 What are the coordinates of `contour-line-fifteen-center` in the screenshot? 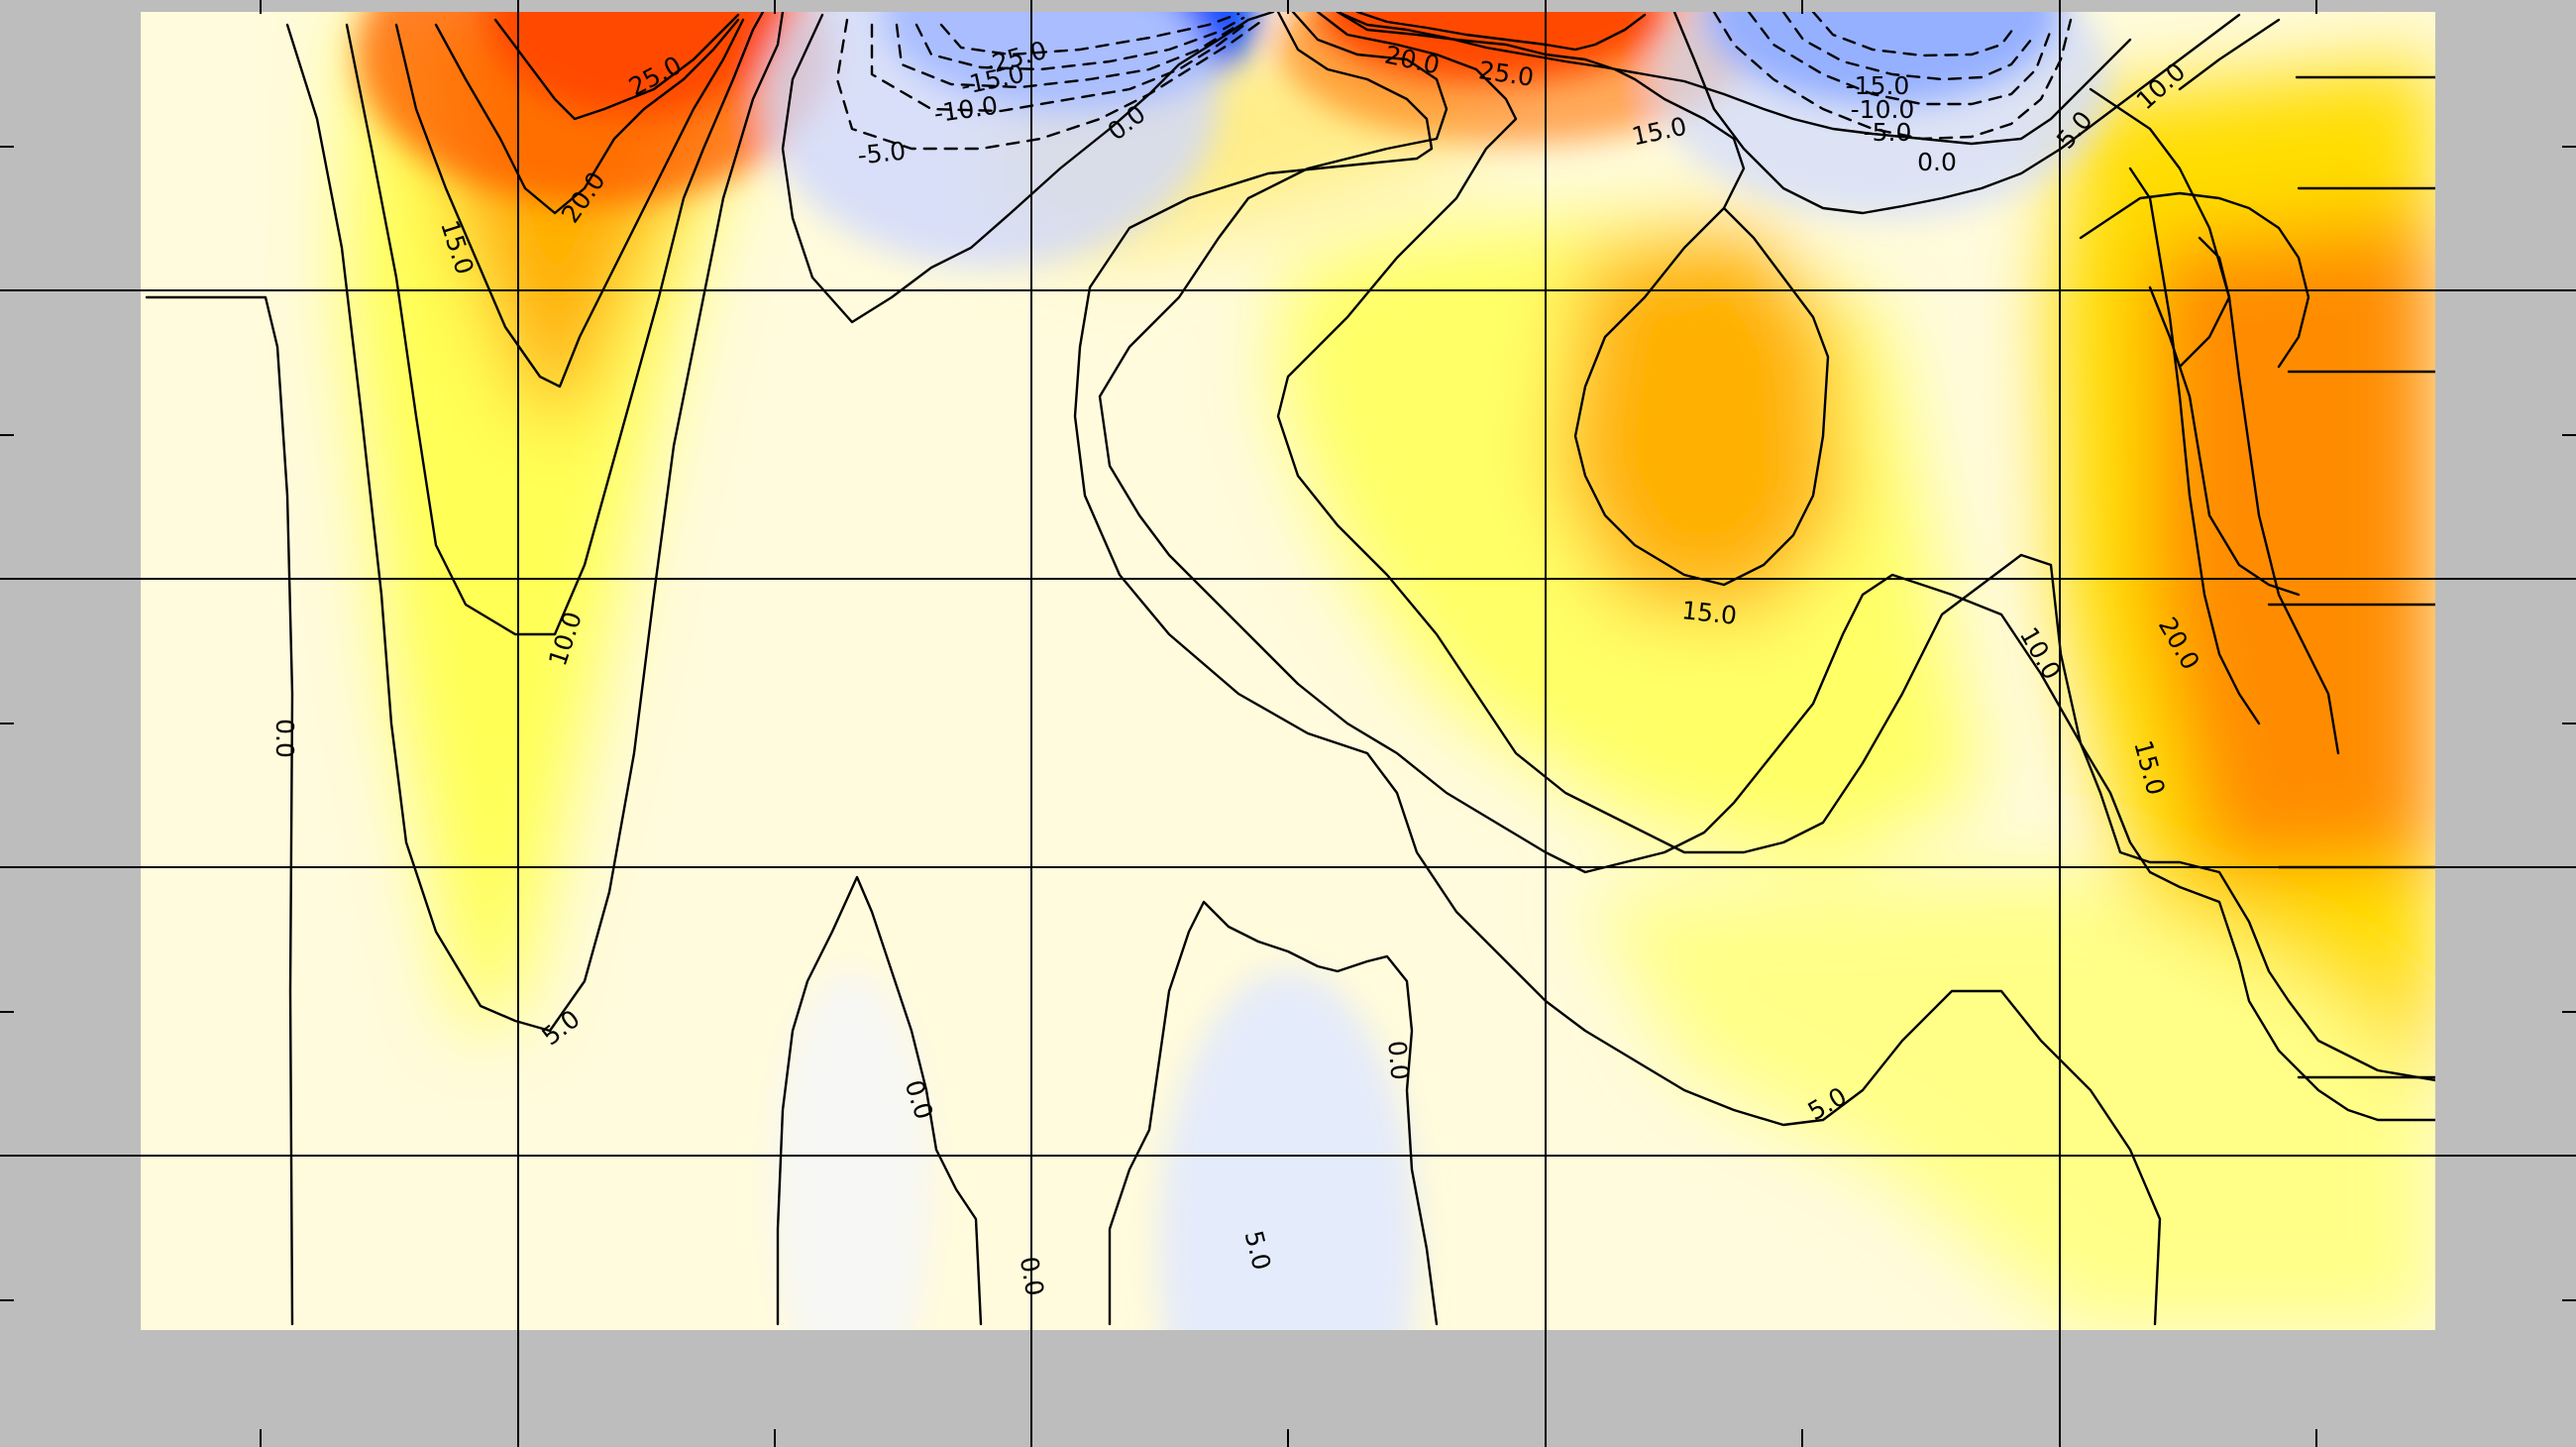 It's located at (1583, 299).